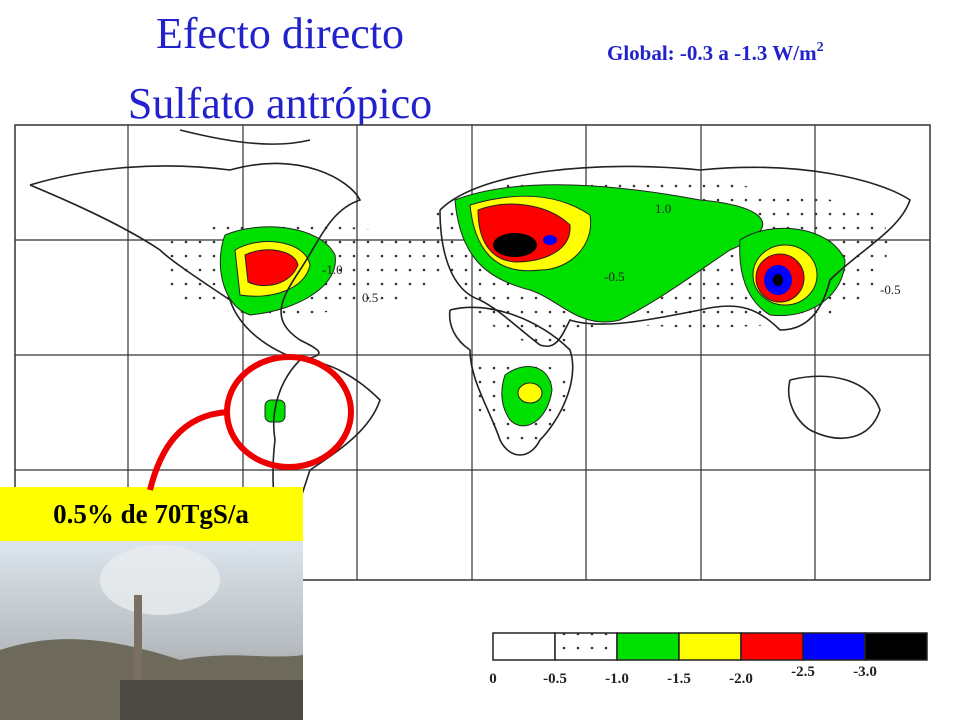  I want to click on red-region, so click(271, 268).